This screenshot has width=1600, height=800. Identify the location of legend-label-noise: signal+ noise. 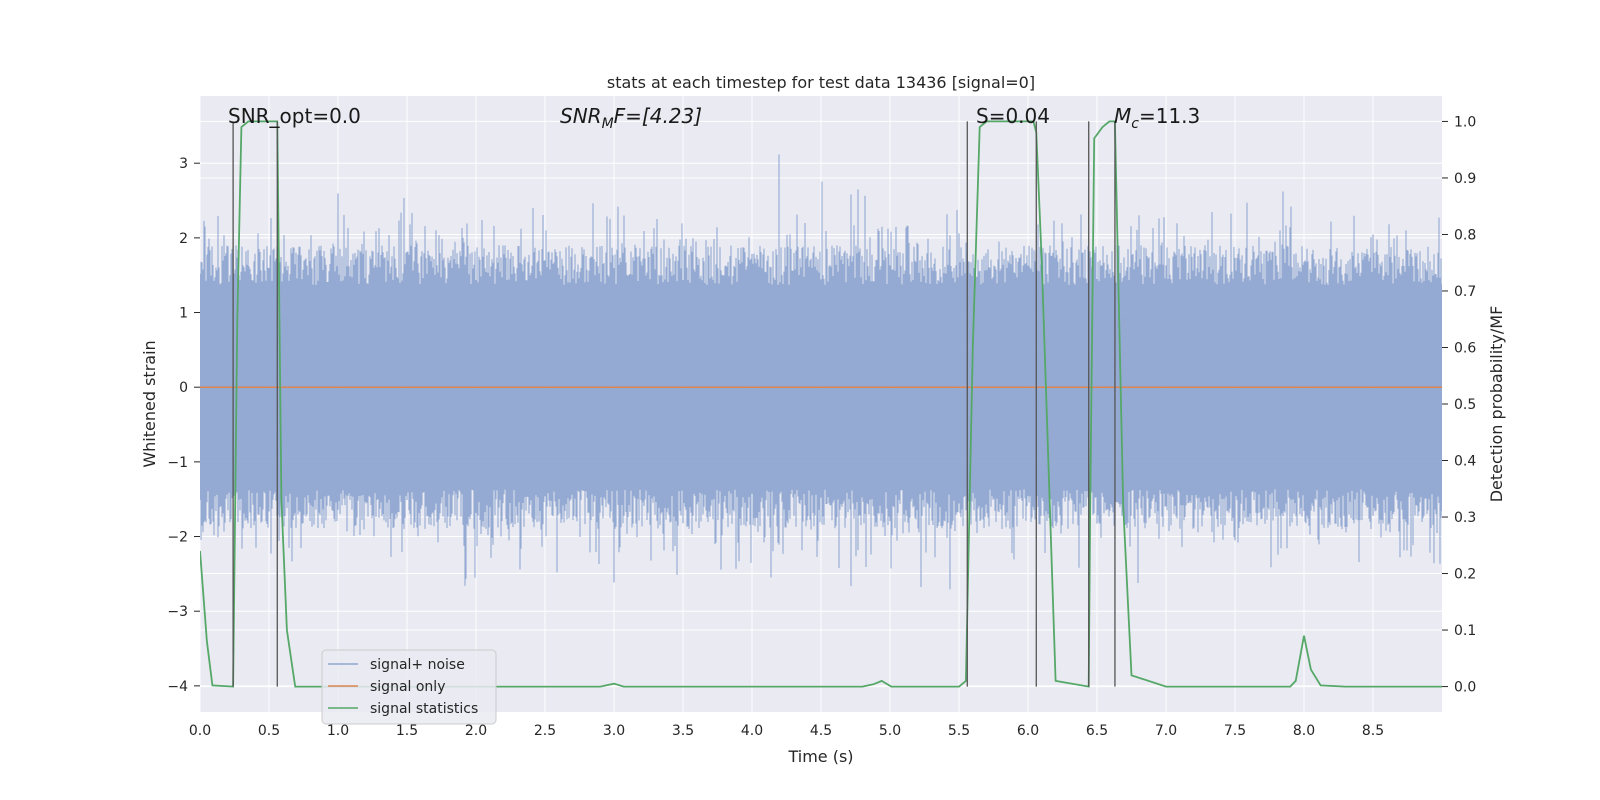
(417, 665).